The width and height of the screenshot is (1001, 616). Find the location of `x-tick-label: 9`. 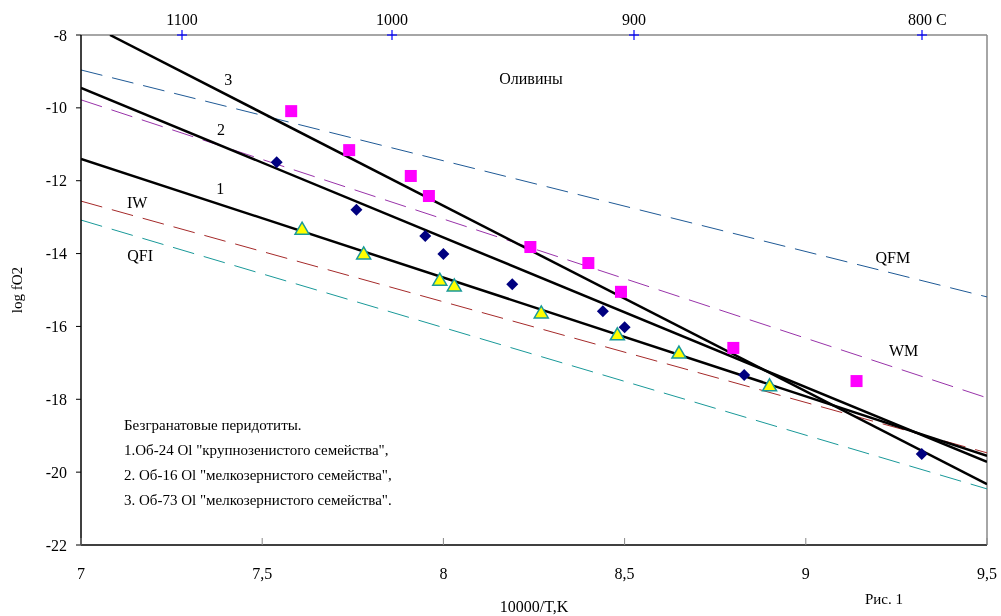

x-tick-label: 9 is located at coordinates (805, 573).